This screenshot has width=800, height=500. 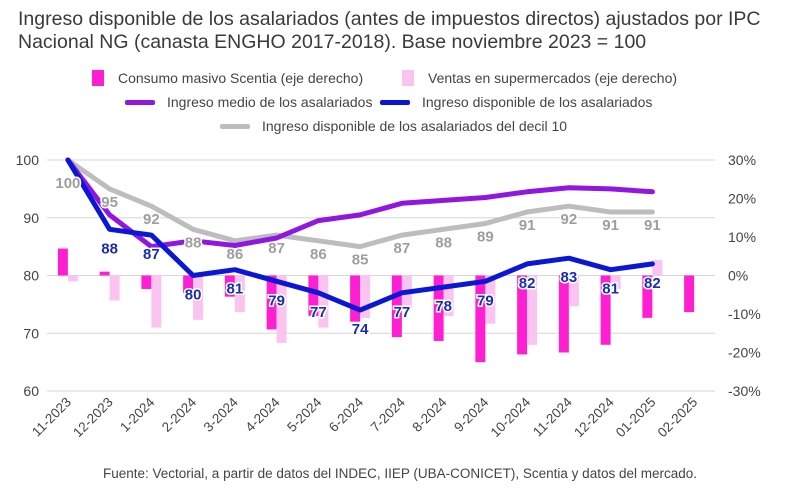 I want to click on label-ingreso-disp: 87, so click(x=151, y=254).